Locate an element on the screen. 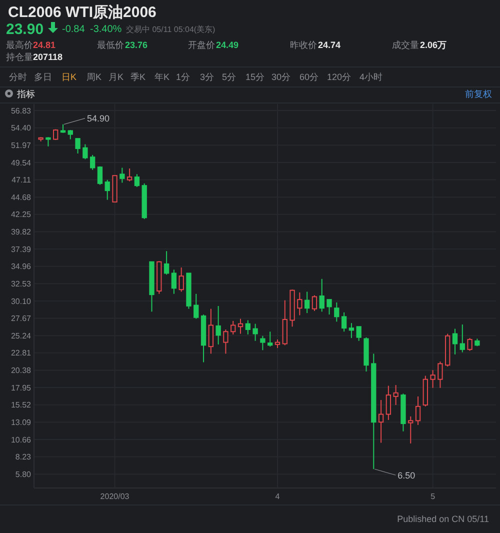 The width and height of the screenshot is (500, 533). text: 30分 is located at coordinates (281, 77).